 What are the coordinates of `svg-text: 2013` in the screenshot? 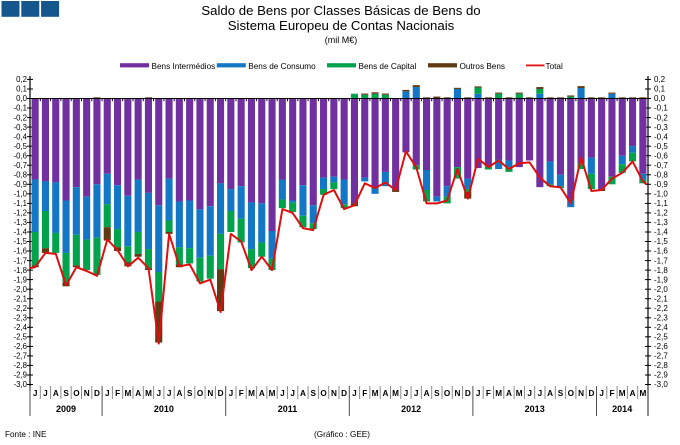 It's located at (535, 409).